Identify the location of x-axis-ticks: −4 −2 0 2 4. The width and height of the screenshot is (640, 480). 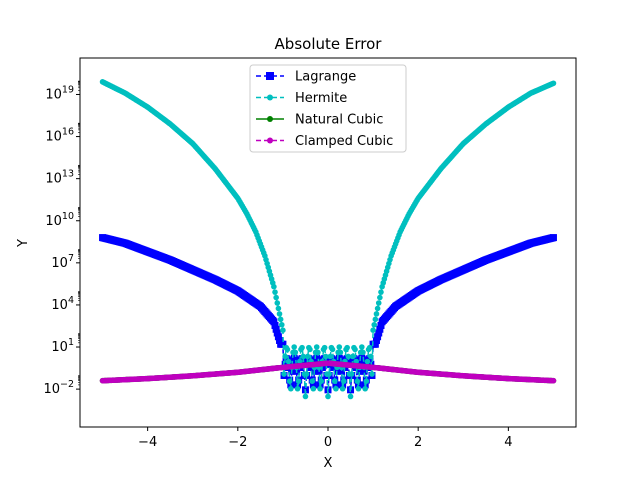
(325, 438).